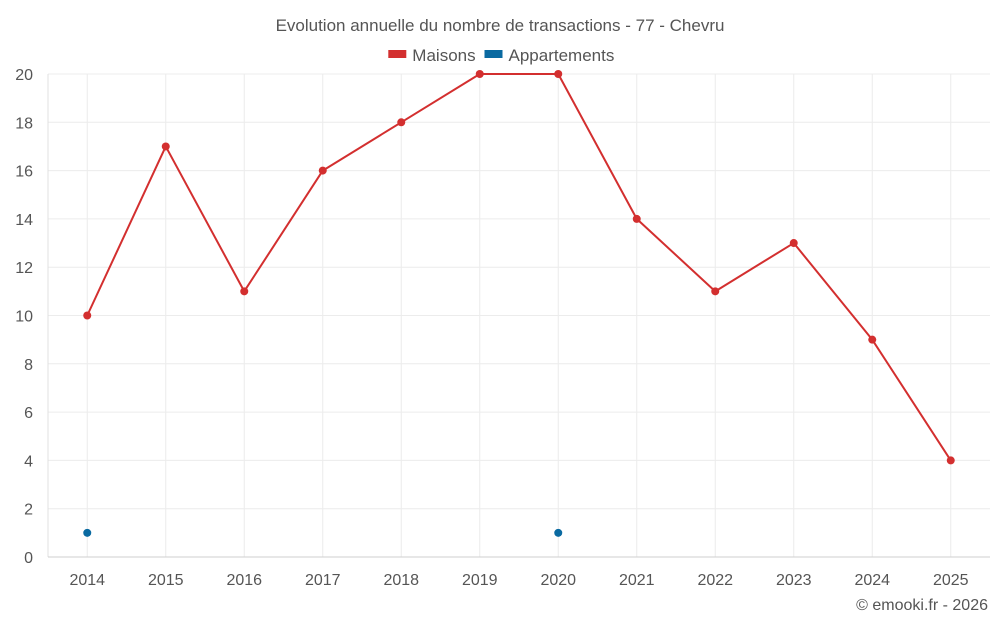 The width and height of the screenshot is (1000, 625). I want to click on y-tick-label: 2, so click(28, 510).